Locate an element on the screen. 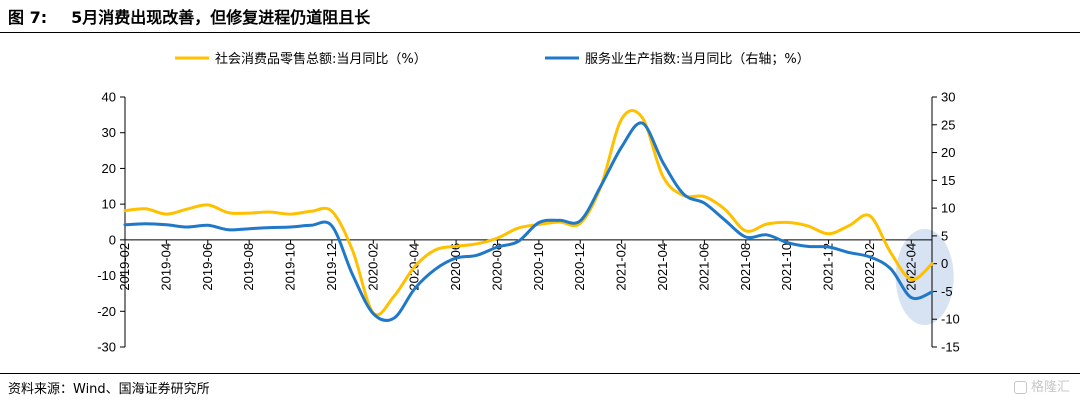 The image size is (1080, 403). figure-number: 图 7: is located at coordinates (28, 17).